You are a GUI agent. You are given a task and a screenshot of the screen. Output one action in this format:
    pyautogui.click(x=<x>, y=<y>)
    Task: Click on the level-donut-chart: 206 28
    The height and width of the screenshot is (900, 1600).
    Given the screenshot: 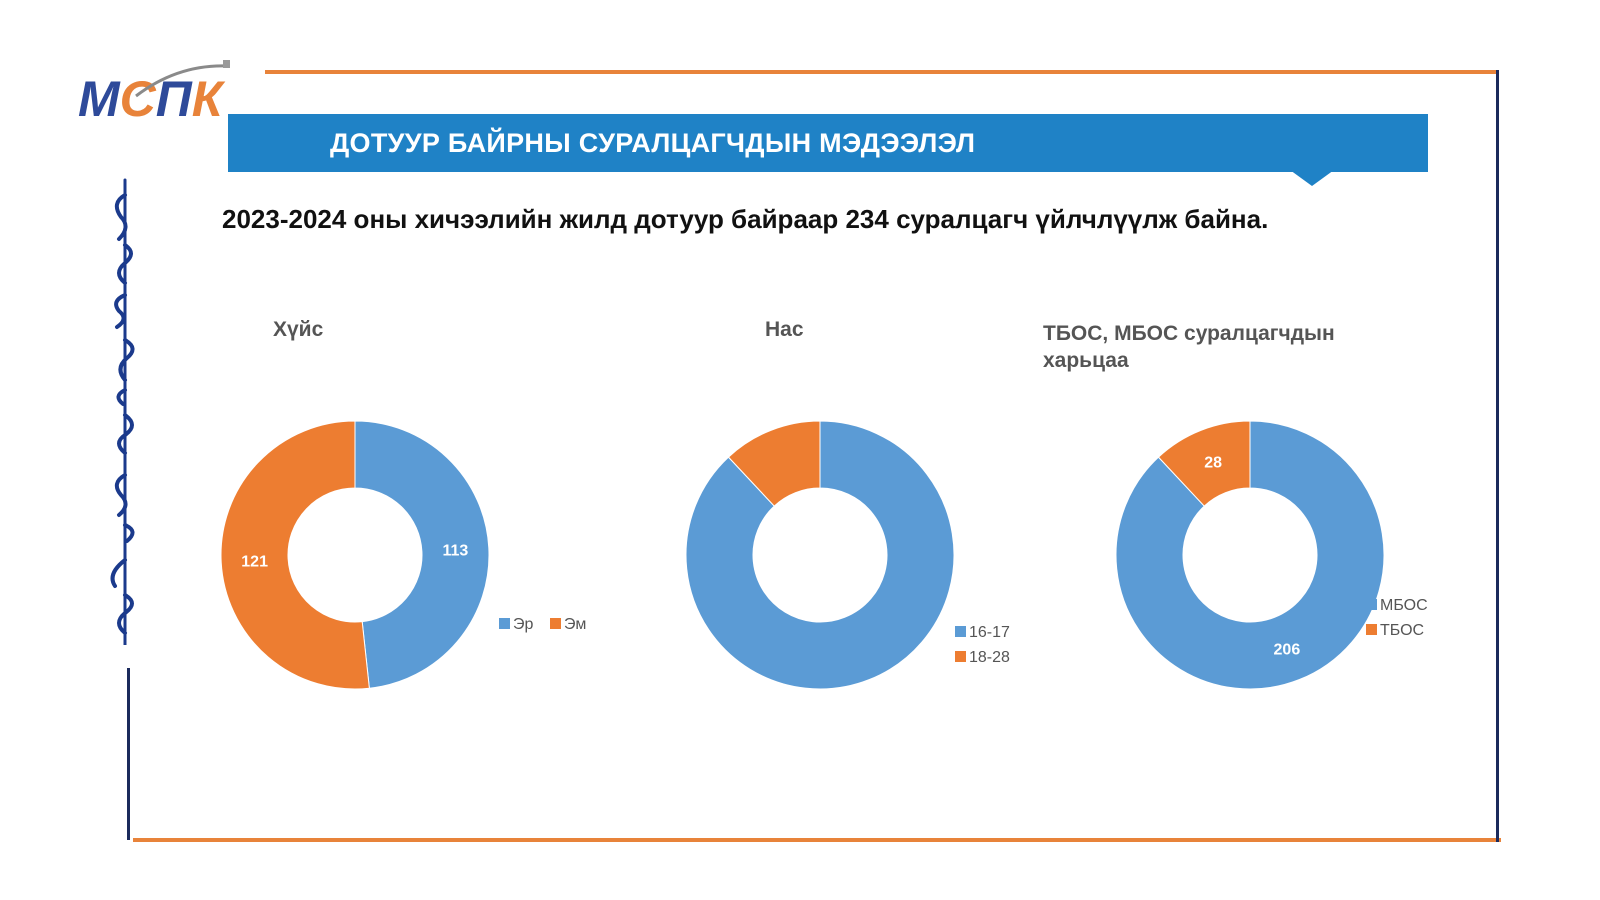 What is the action you would take?
    pyautogui.click(x=1250, y=555)
    